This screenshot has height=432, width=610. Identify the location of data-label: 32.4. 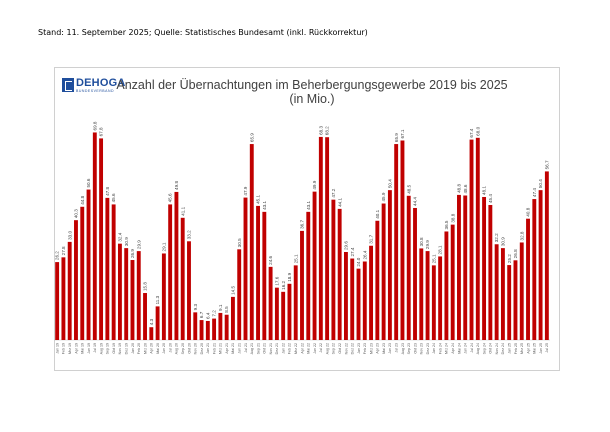
(120, 236).